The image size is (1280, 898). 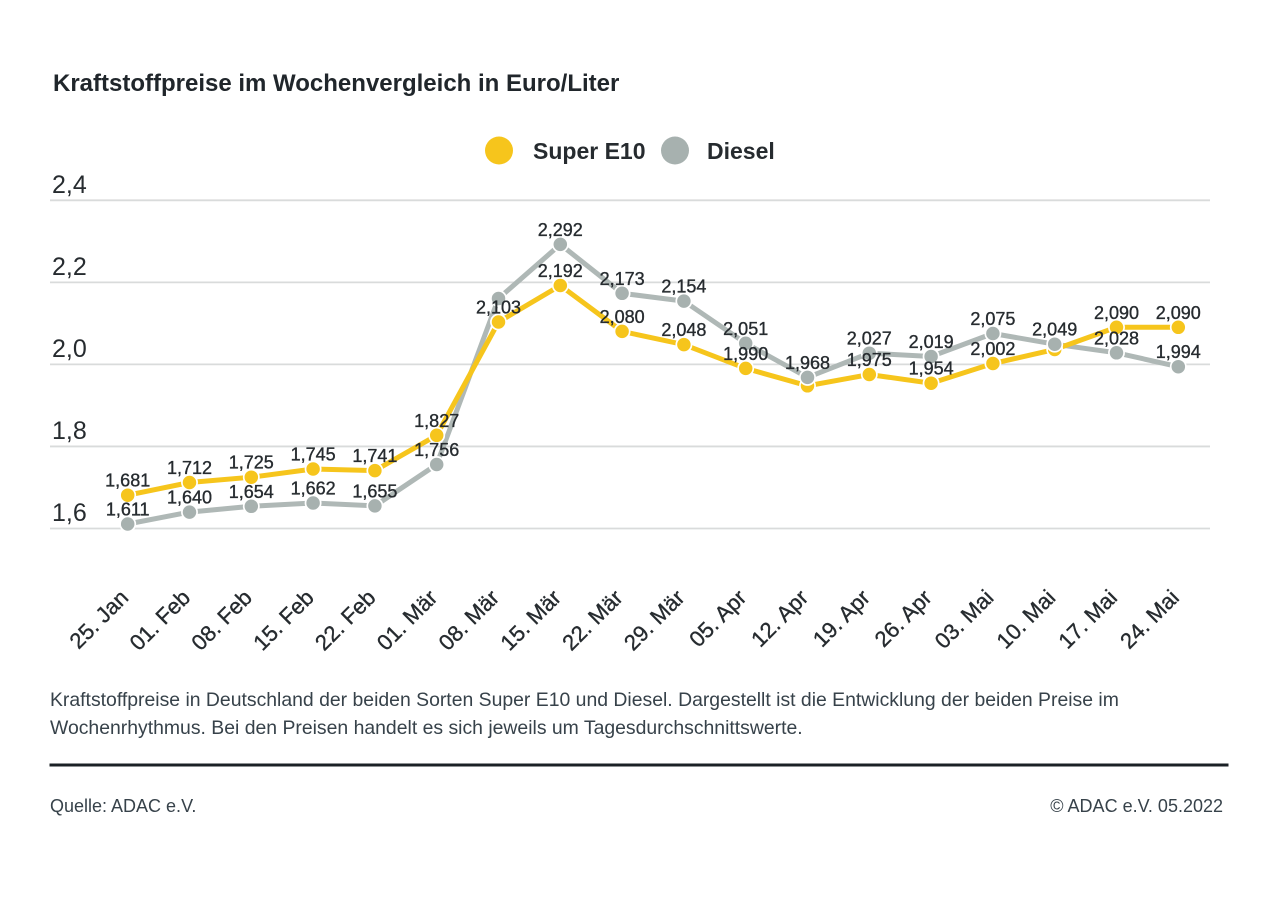 What do you see at coordinates (560, 271) in the screenshot?
I see `svg-text: 2,192` at bounding box center [560, 271].